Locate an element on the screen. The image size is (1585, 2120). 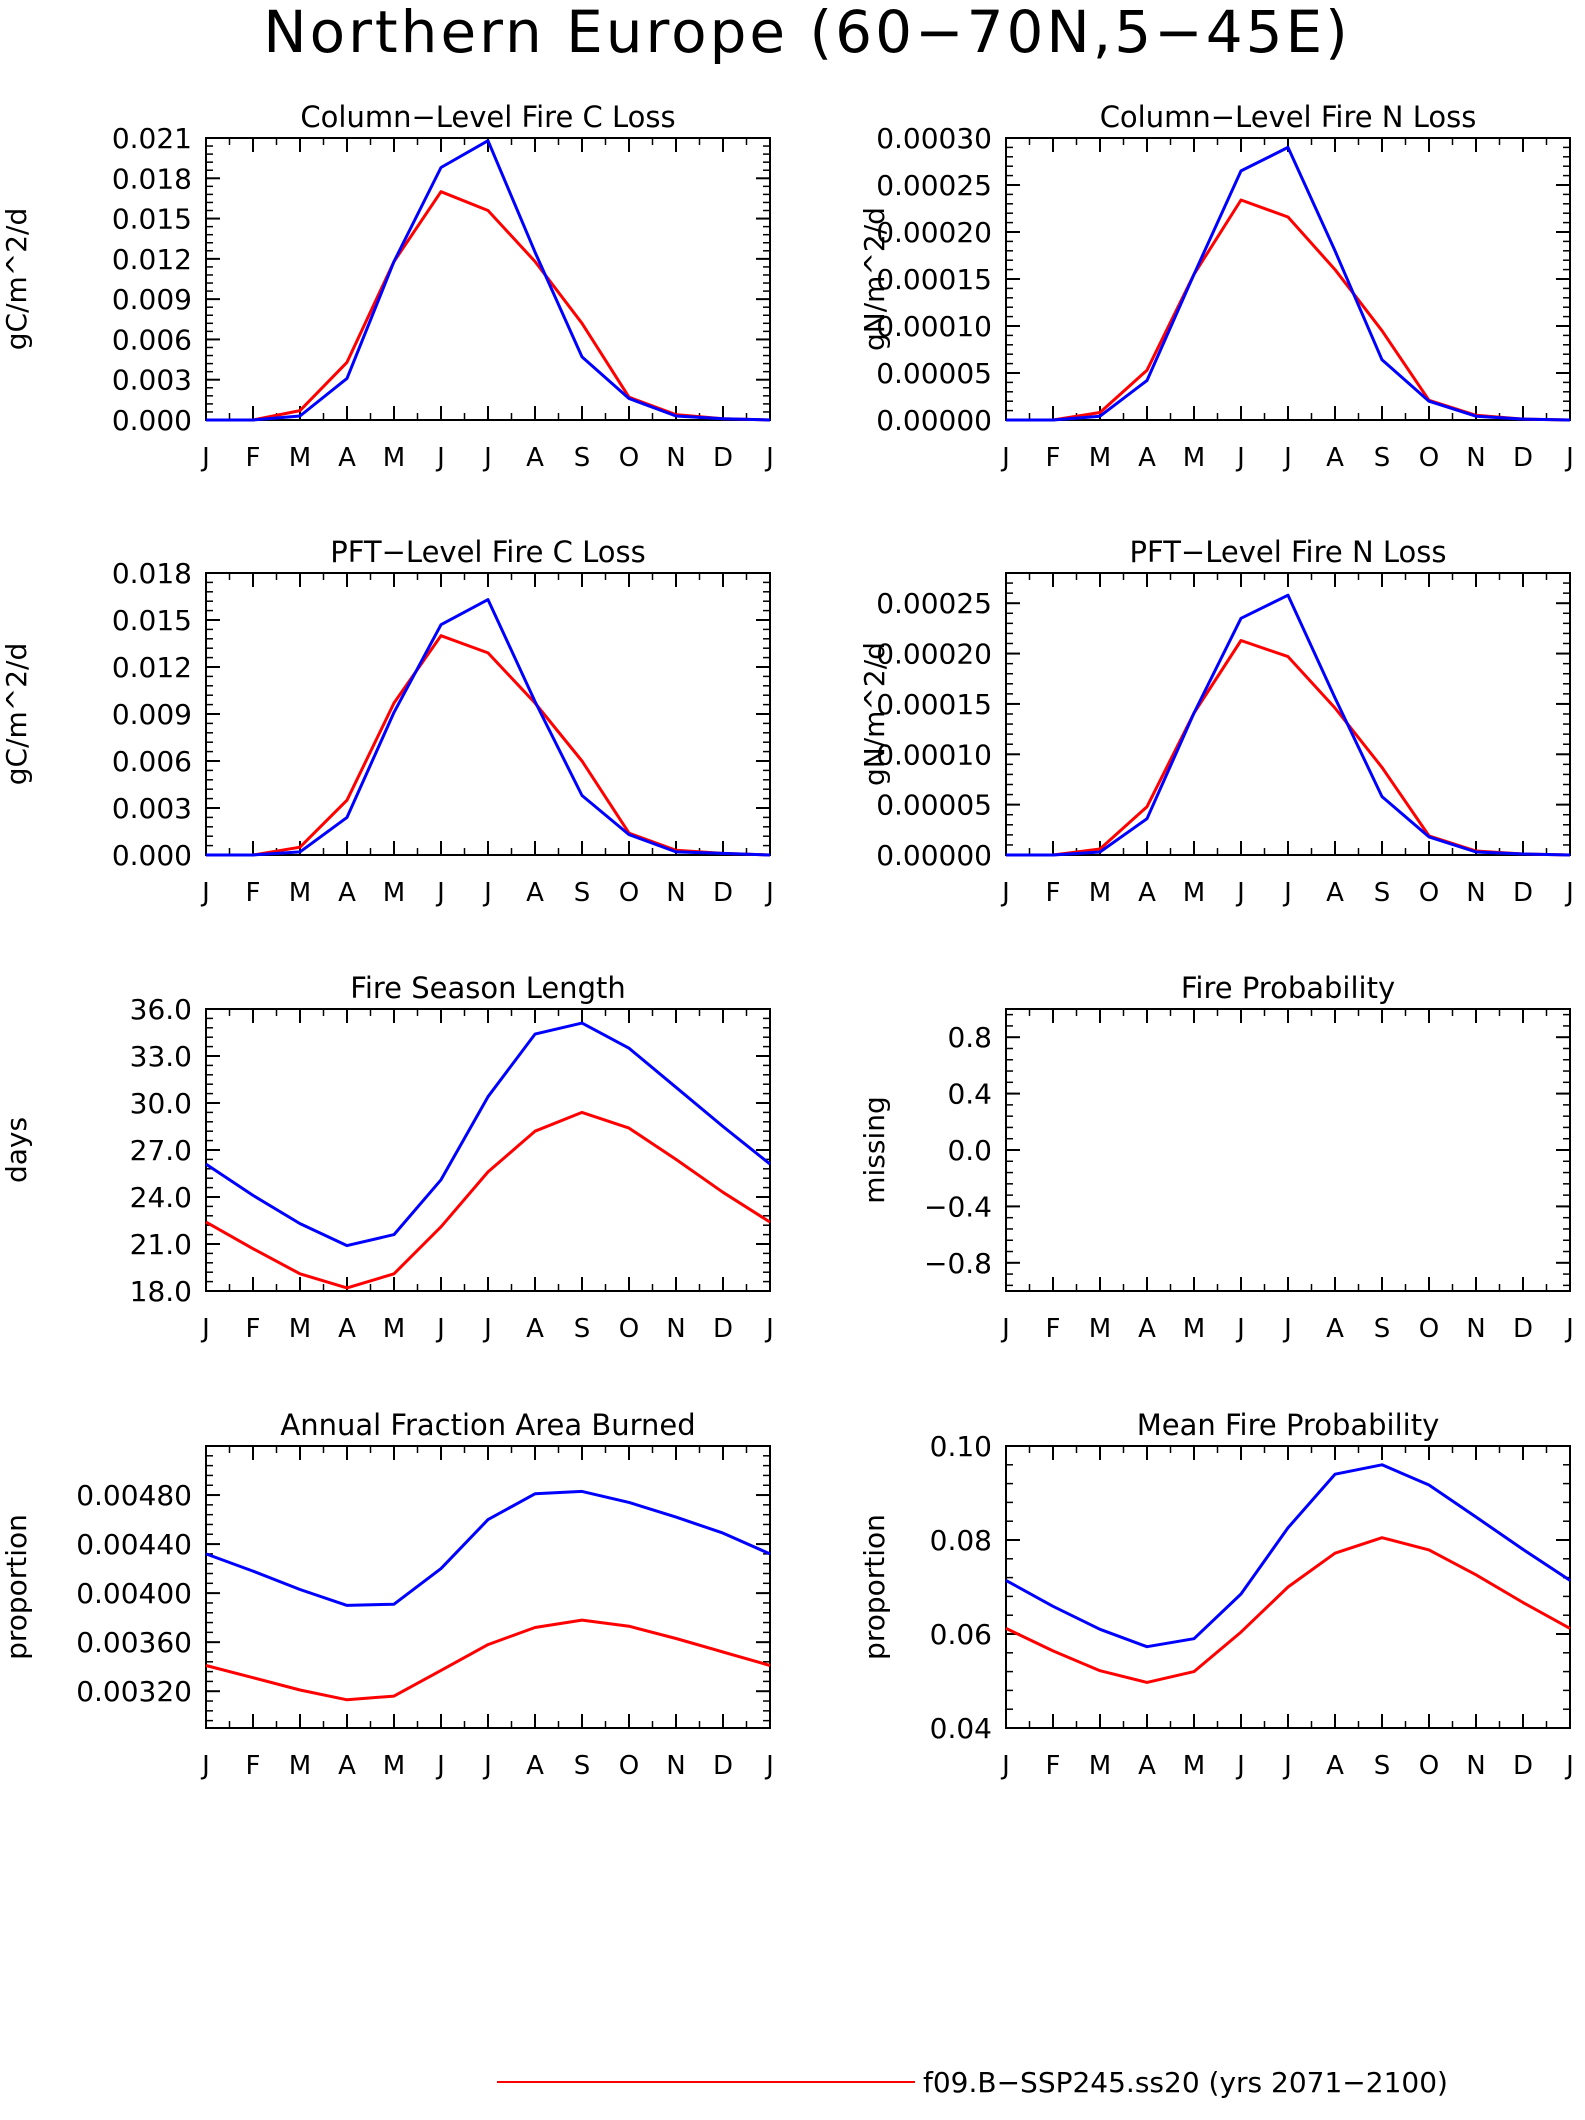
y-tick-label: 0.00020 is located at coordinates (934, 654).